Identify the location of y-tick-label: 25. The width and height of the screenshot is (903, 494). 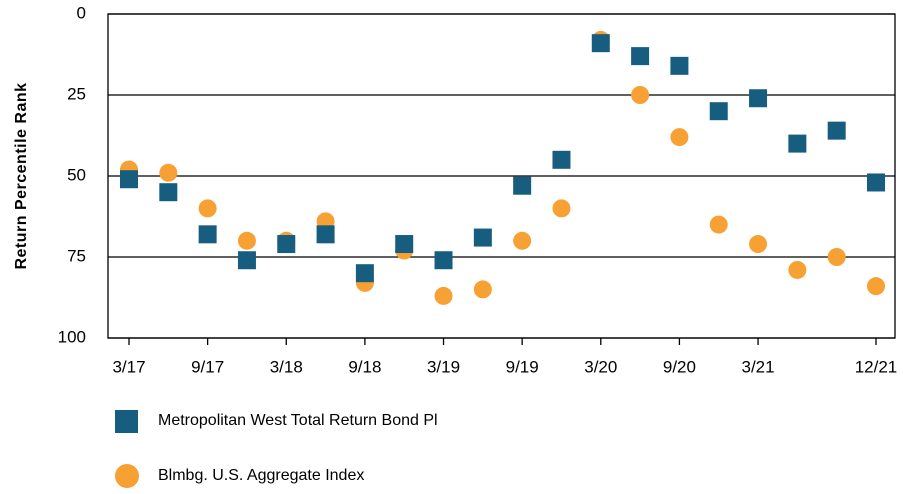
(76, 93).